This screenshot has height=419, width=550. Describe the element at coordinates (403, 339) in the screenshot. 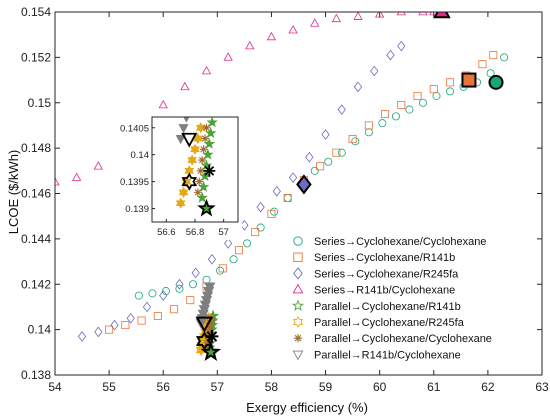

I see `legend-label: Parallel→Cyclohexane/Cyclohexane` at that location.